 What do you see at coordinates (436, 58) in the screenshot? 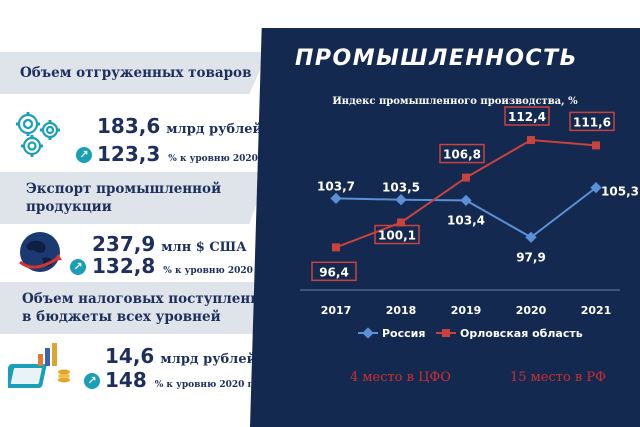
I see `panel-title: ПРОМЫШЛЕННОСТЬ` at bounding box center [436, 58].